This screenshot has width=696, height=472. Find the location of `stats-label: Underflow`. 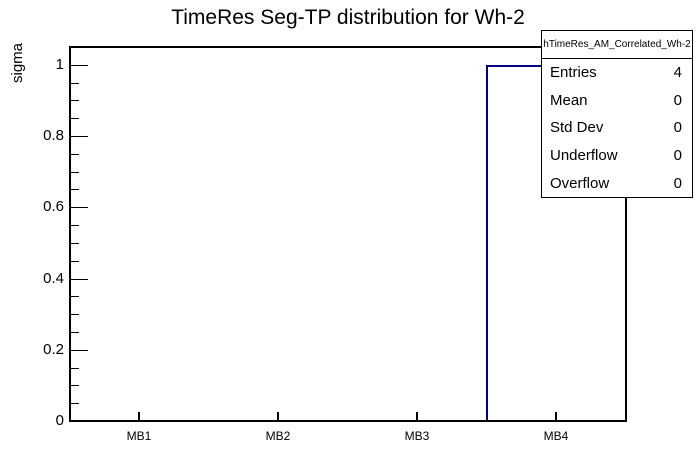

stats-label: Underflow is located at coordinates (584, 156).